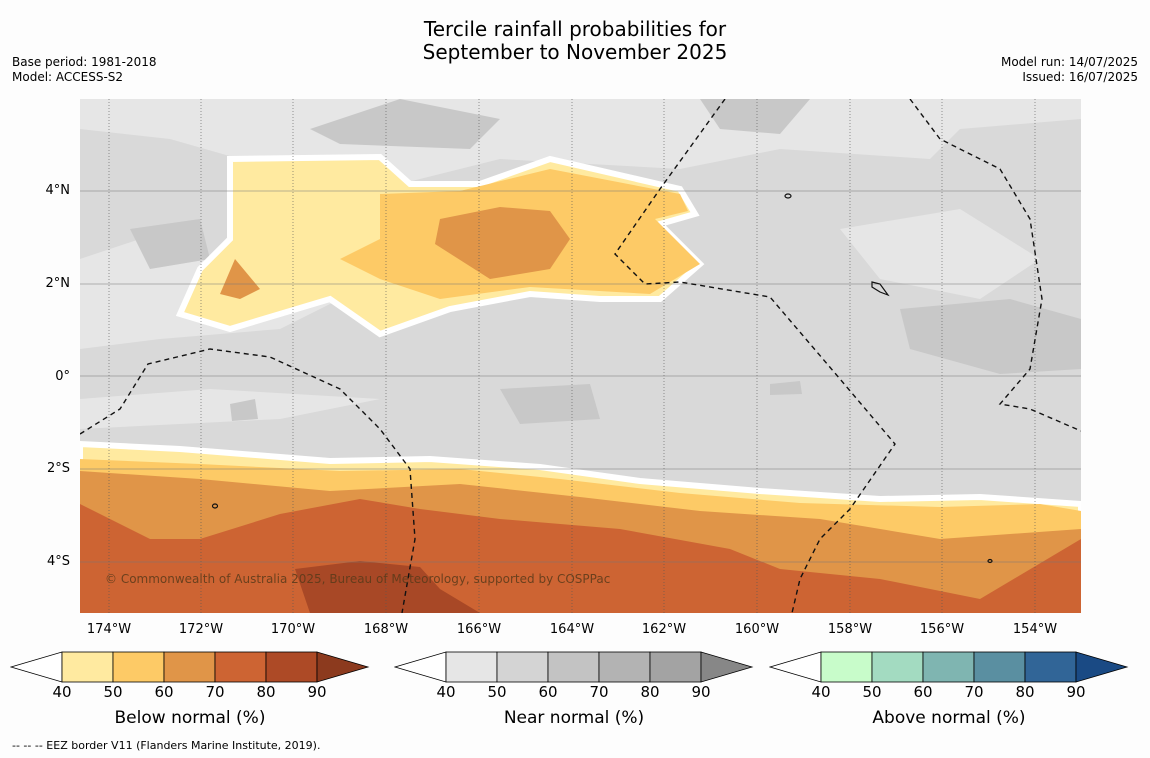 Image resolution: width=1150 pixels, height=758 pixels. What do you see at coordinates (190, 718) in the screenshot?
I see `below-normal-legend-label: Below normal (%)` at bounding box center [190, 718].